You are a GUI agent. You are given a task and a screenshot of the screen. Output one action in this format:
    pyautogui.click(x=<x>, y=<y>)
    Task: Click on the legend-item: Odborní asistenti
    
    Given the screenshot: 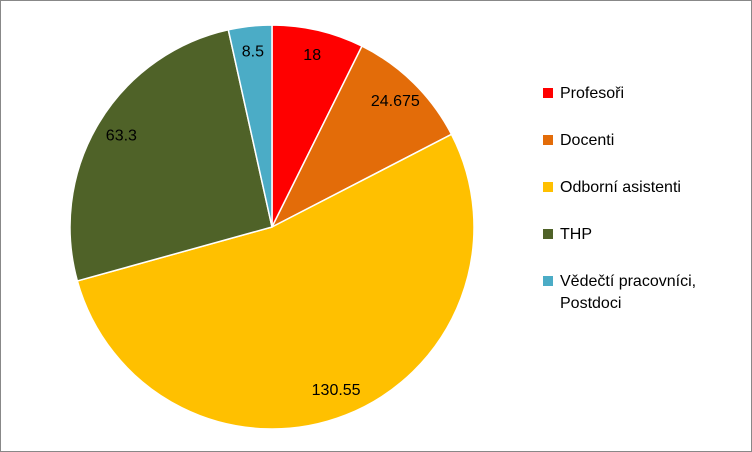 What is the action you would take?
    pyautogui.click(x=636, y=188)
    